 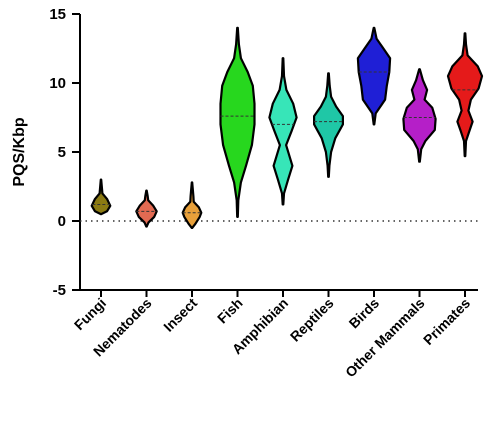 I want to click on violin-primates, so click(x=465, y=95).